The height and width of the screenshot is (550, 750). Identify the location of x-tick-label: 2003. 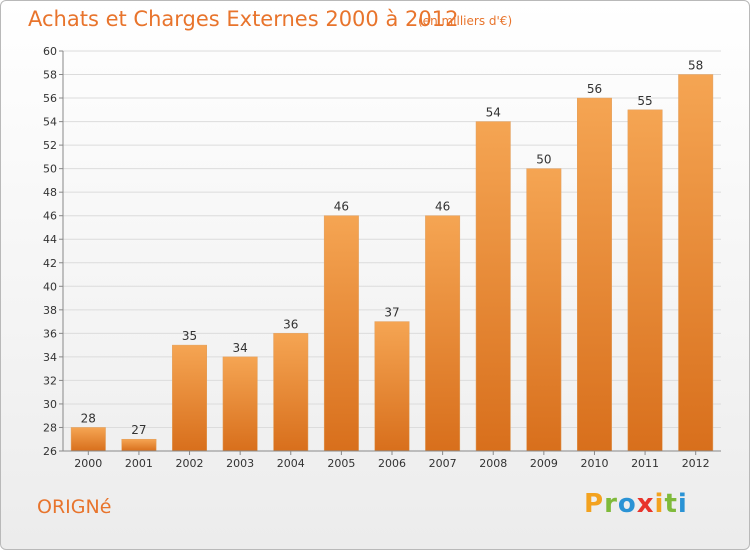
(240, 463).